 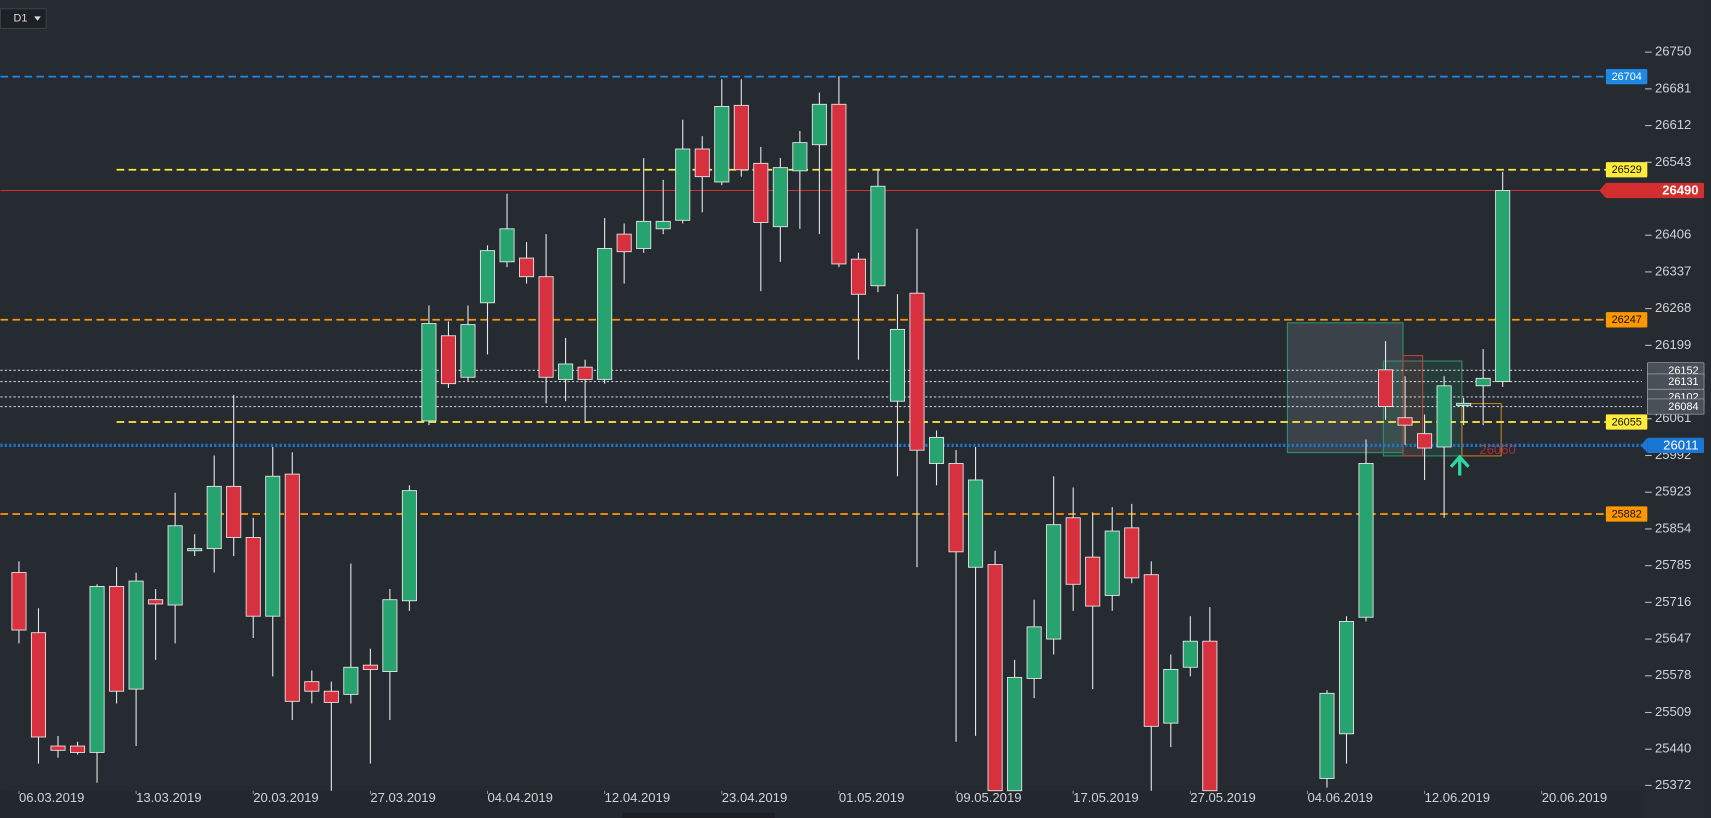 I want to click on price-tag-label: 26247, so click(x=1627, y=320).